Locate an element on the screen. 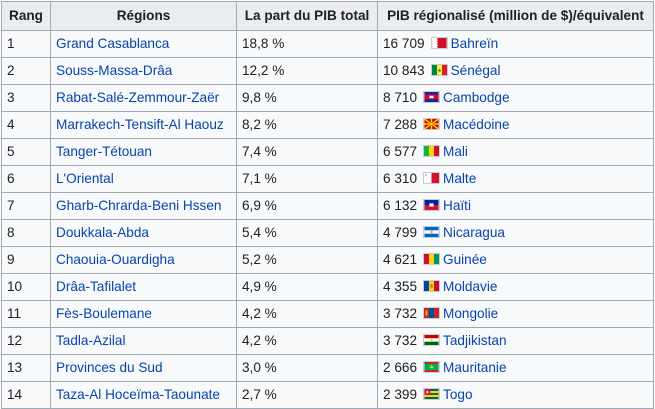  country-link: Nicaragua is located at coordinates (474, 232).